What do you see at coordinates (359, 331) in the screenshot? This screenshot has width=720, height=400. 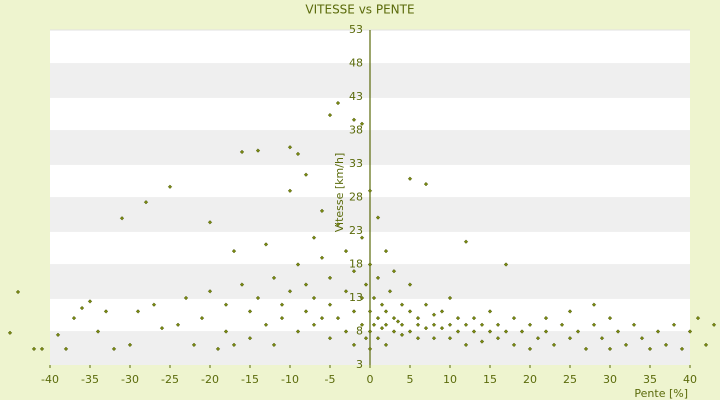 I see `y-tick-label: 8` at bounding box center [359, 331].